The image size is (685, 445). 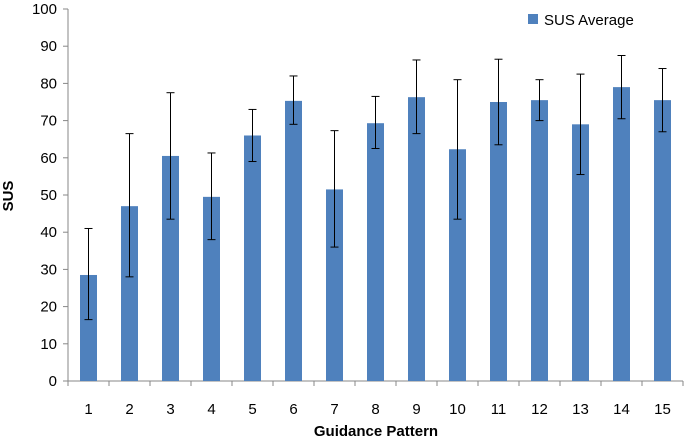 I want to click on x-tick-label: 12, so click(x=539, y=409).